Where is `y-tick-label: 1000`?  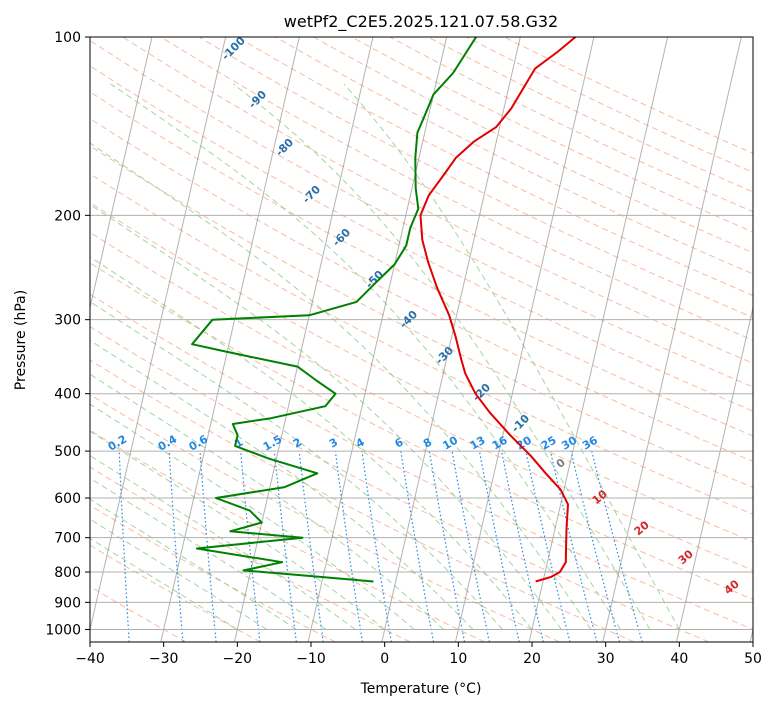 y-tick-label: 1000 is located at coordinates (63, 630).